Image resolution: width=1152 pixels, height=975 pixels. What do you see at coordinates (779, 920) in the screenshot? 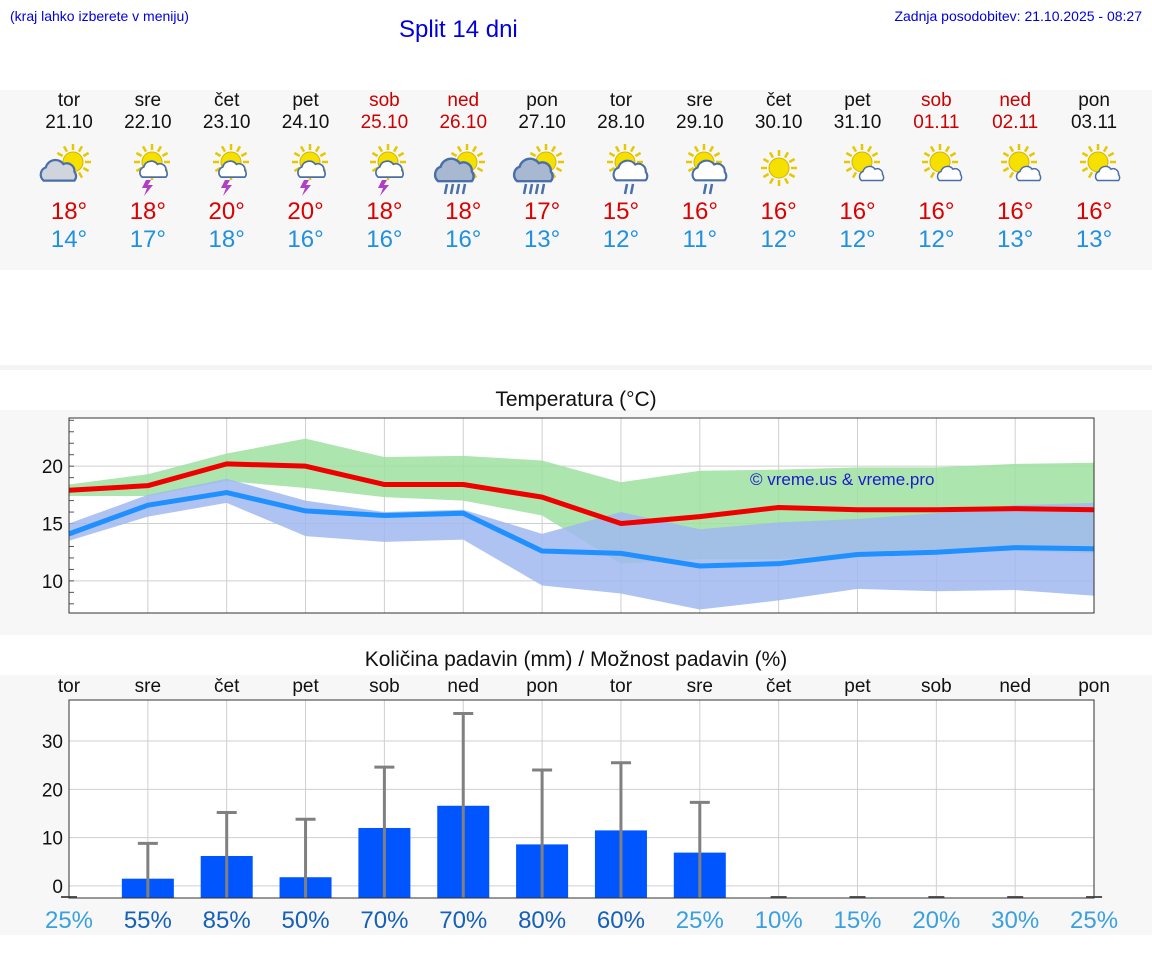
I see `precip-probability: 10%` at bounding box center [779, 920].